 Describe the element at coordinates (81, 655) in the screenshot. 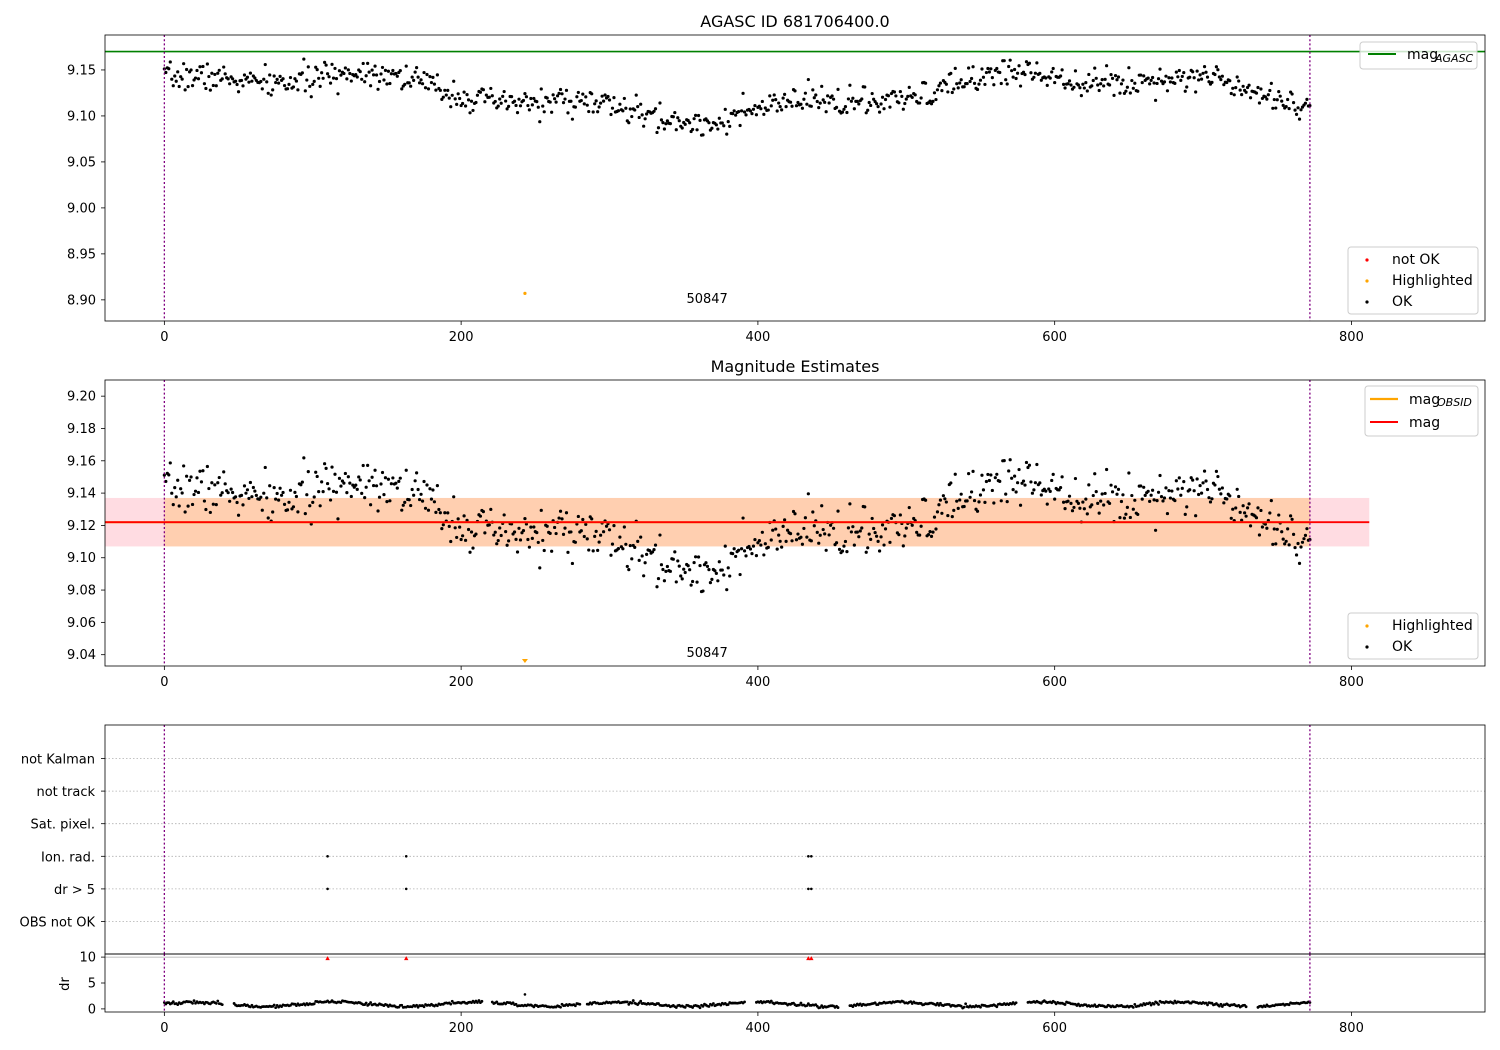

I see `y-tick-label: 9.04` at that location.